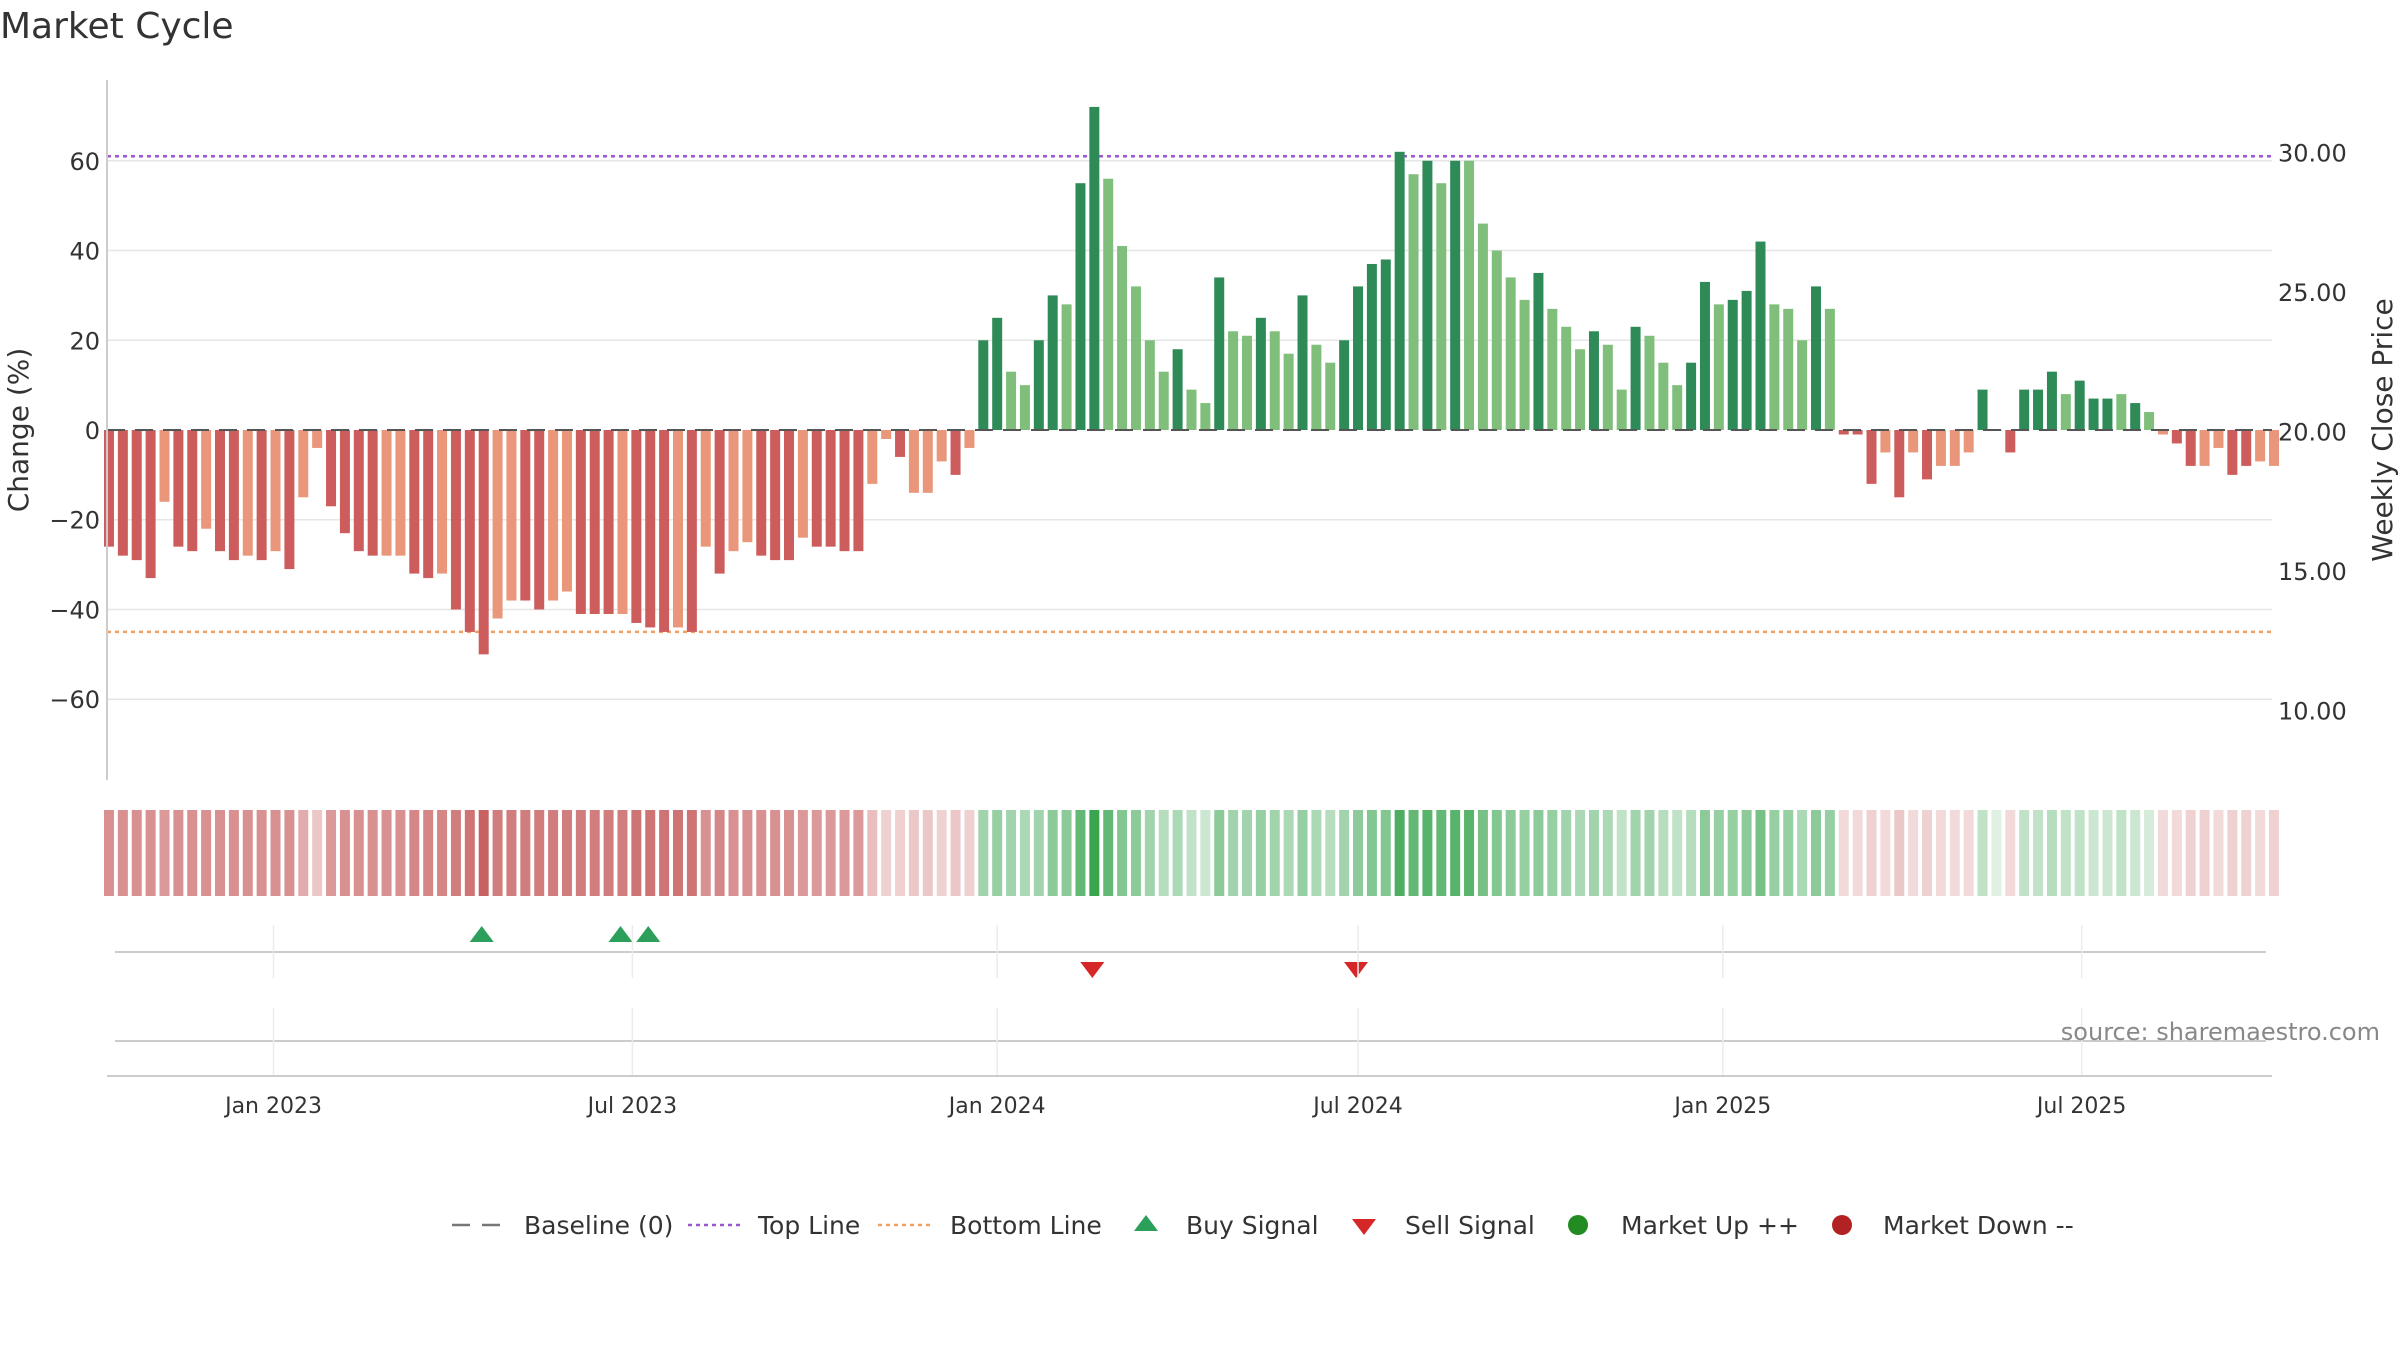 This screenshot has width=2400, height=1350. What do you see at coordinates (1710, 1225) in the screenshot?
I see `legend-label: Market Up ++` at bounding box center [1710, 1225].